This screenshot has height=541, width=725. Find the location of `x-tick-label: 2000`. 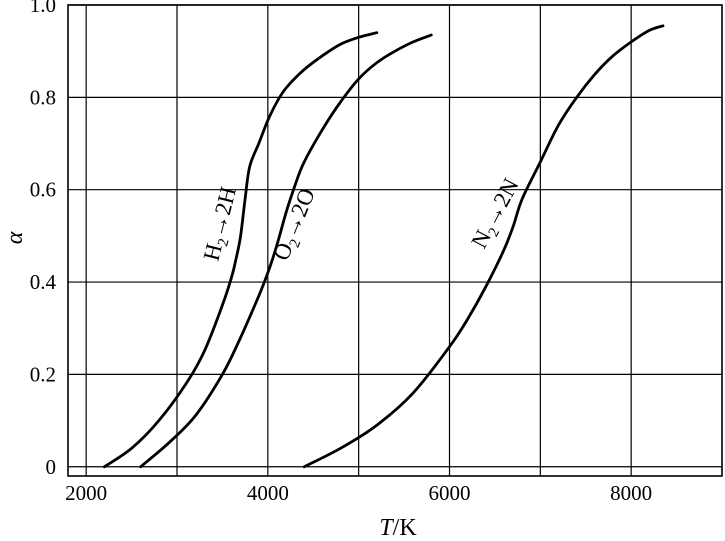

x-tick-label: 2000 is located at coordinates (86, 493).